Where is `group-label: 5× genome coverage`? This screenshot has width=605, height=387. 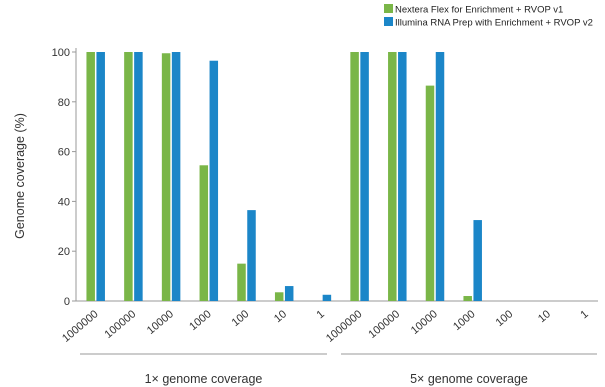 group-label: 5× genome coverage is located at coordinates (469, 379).